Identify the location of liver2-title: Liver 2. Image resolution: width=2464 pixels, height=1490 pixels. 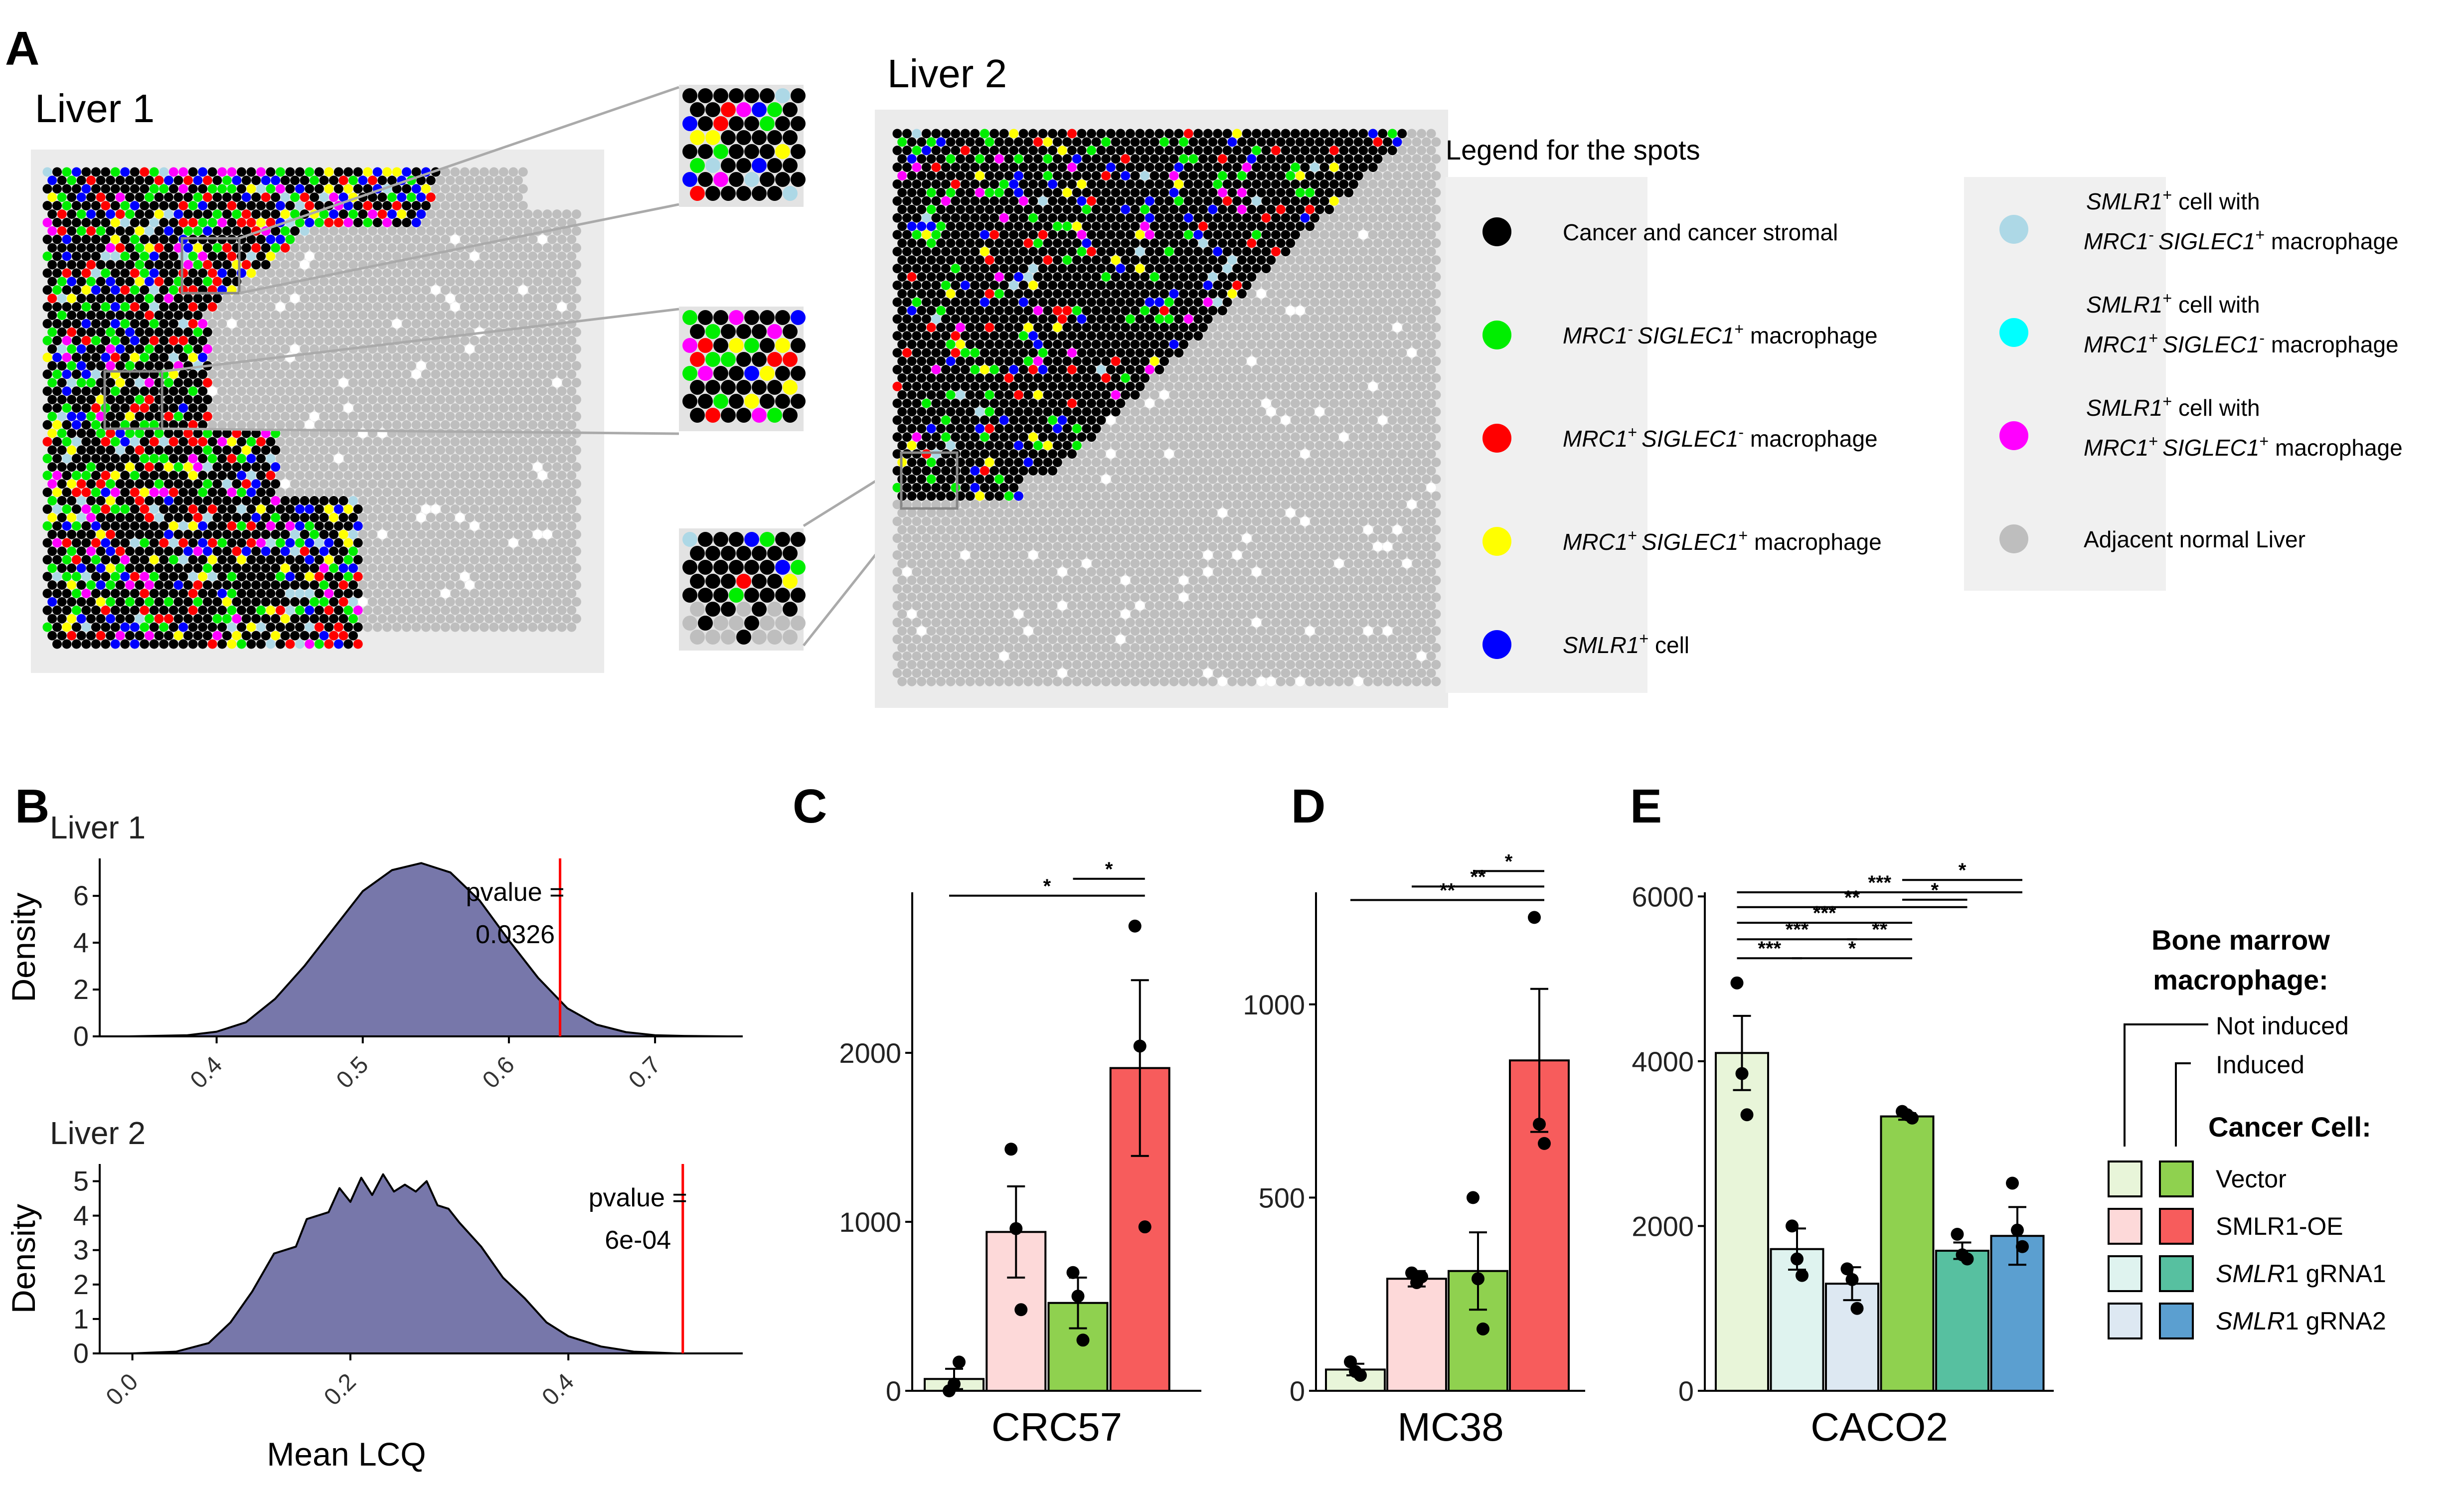
(947, 73).